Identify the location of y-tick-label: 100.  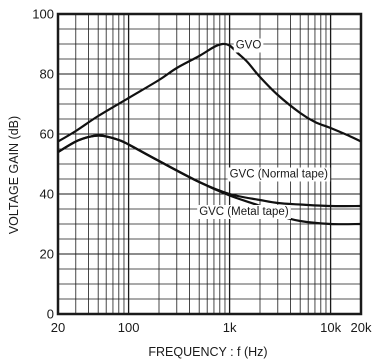
(43, 14).